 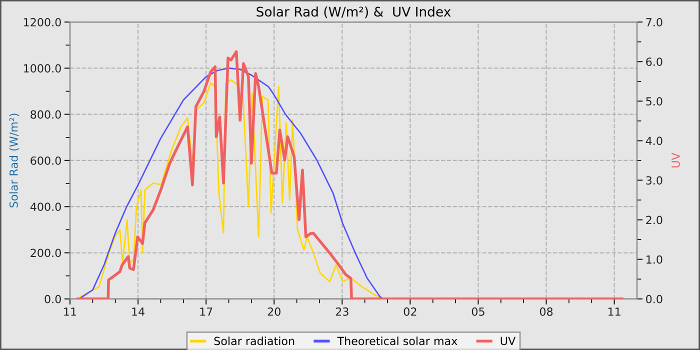 I want to click on x-tick-label: 17, so click(x=206, y=312).